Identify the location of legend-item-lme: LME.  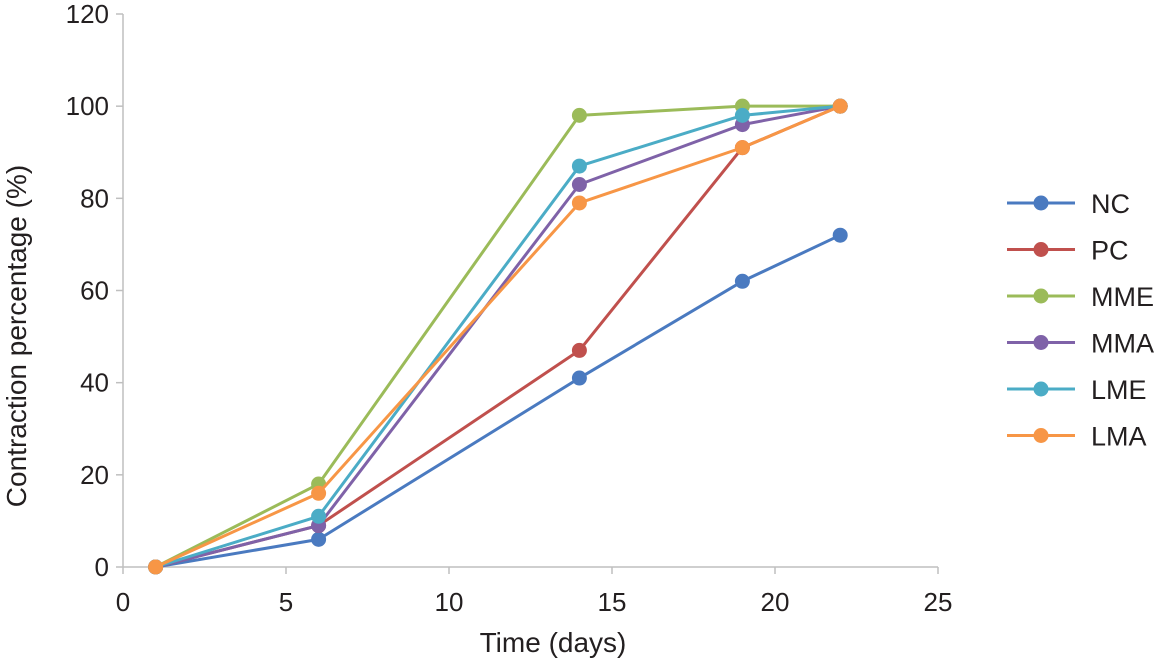
(1077, 390).